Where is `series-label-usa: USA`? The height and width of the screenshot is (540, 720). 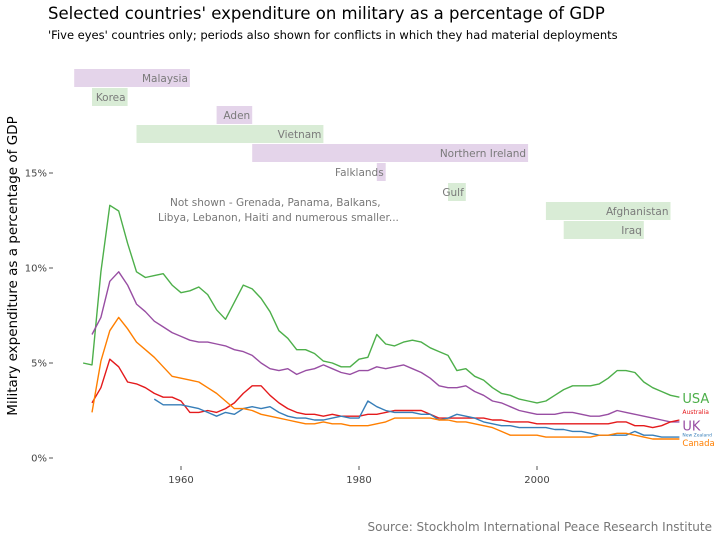
series-label-usa: USA is located at coordinates (695, 399).